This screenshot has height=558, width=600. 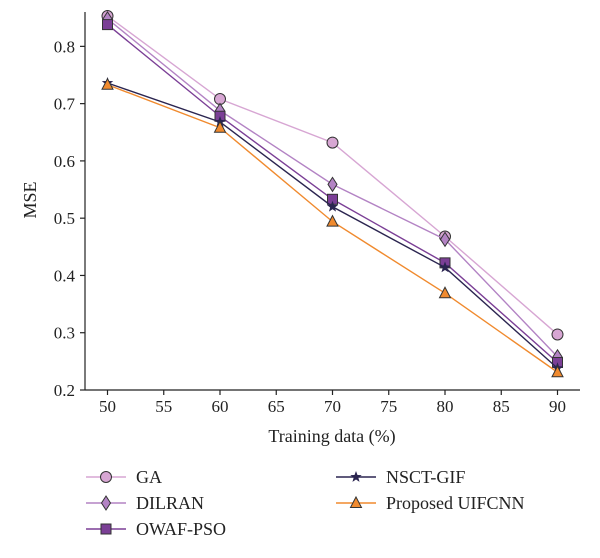 I want to click on y-tick-label: 0.4, so click(x=65, y=275).